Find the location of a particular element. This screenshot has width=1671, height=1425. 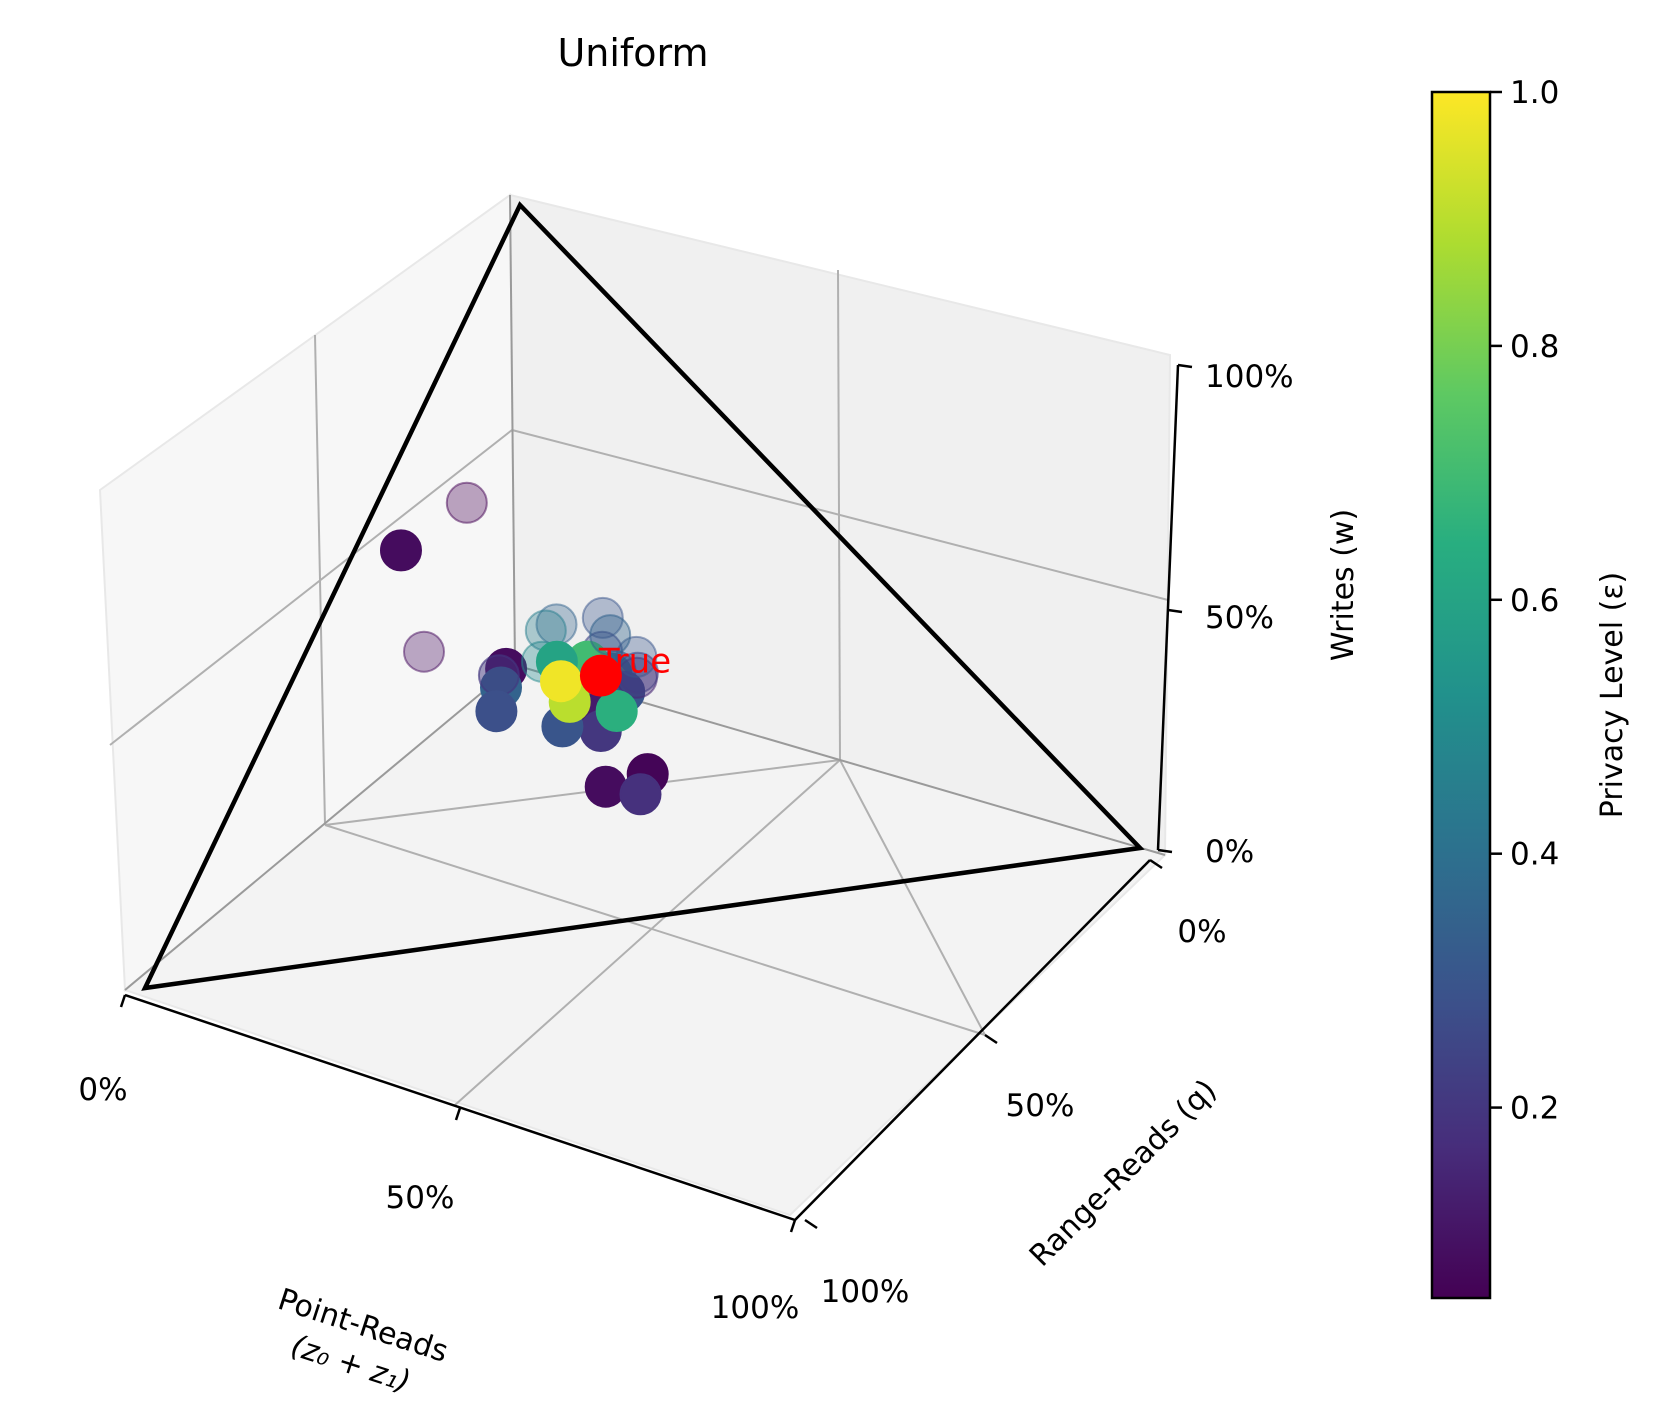

y-tick-label: 0% is located at coordinates (1201, 932).